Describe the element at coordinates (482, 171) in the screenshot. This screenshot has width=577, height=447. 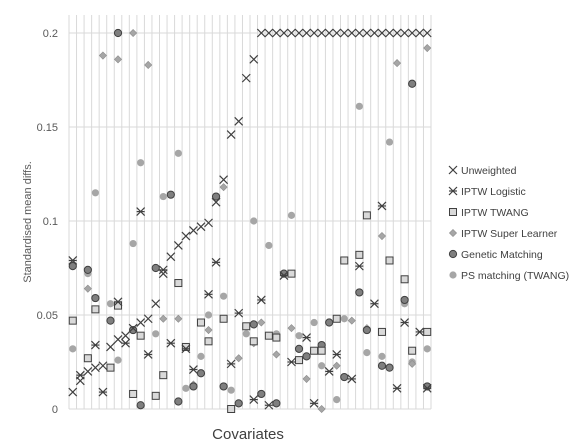
I see `legend-item-unweighted: Unweighted` at that location.